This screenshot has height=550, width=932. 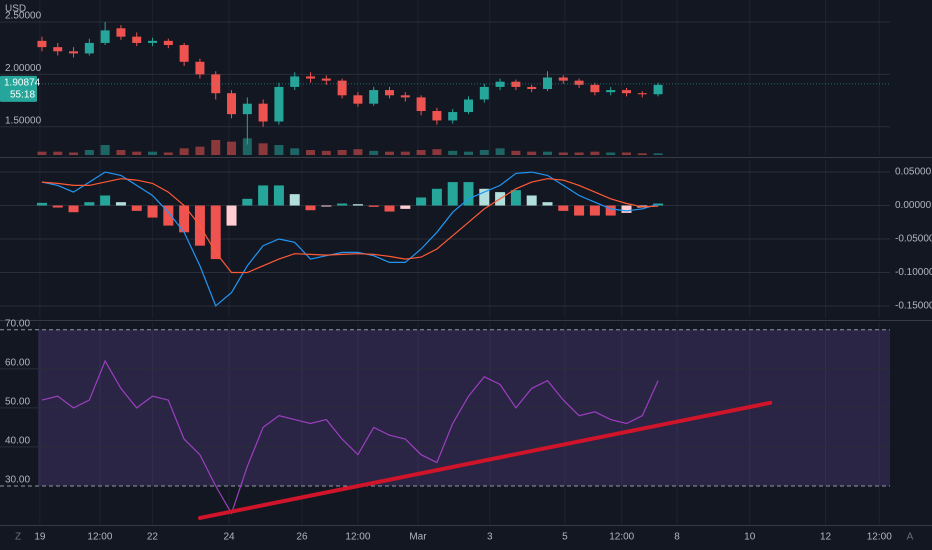 What do you see at coordinates (23, 120) in the screenshot?
I see `y-tick-label: 1.50000` at bounding box center [23, 120].